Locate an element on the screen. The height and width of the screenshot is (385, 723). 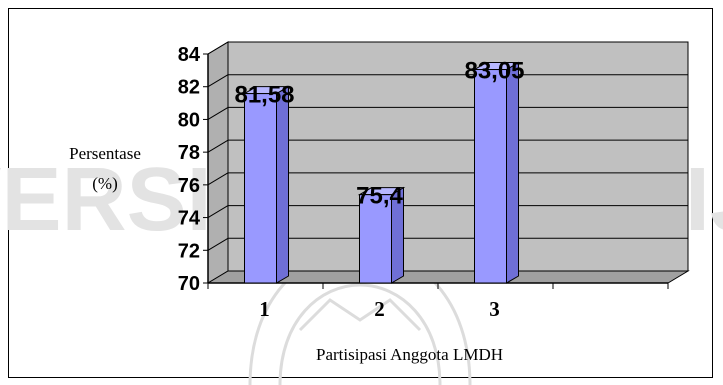
x-tick-labels: 1 2 3 is located at coordinates (379, 309).